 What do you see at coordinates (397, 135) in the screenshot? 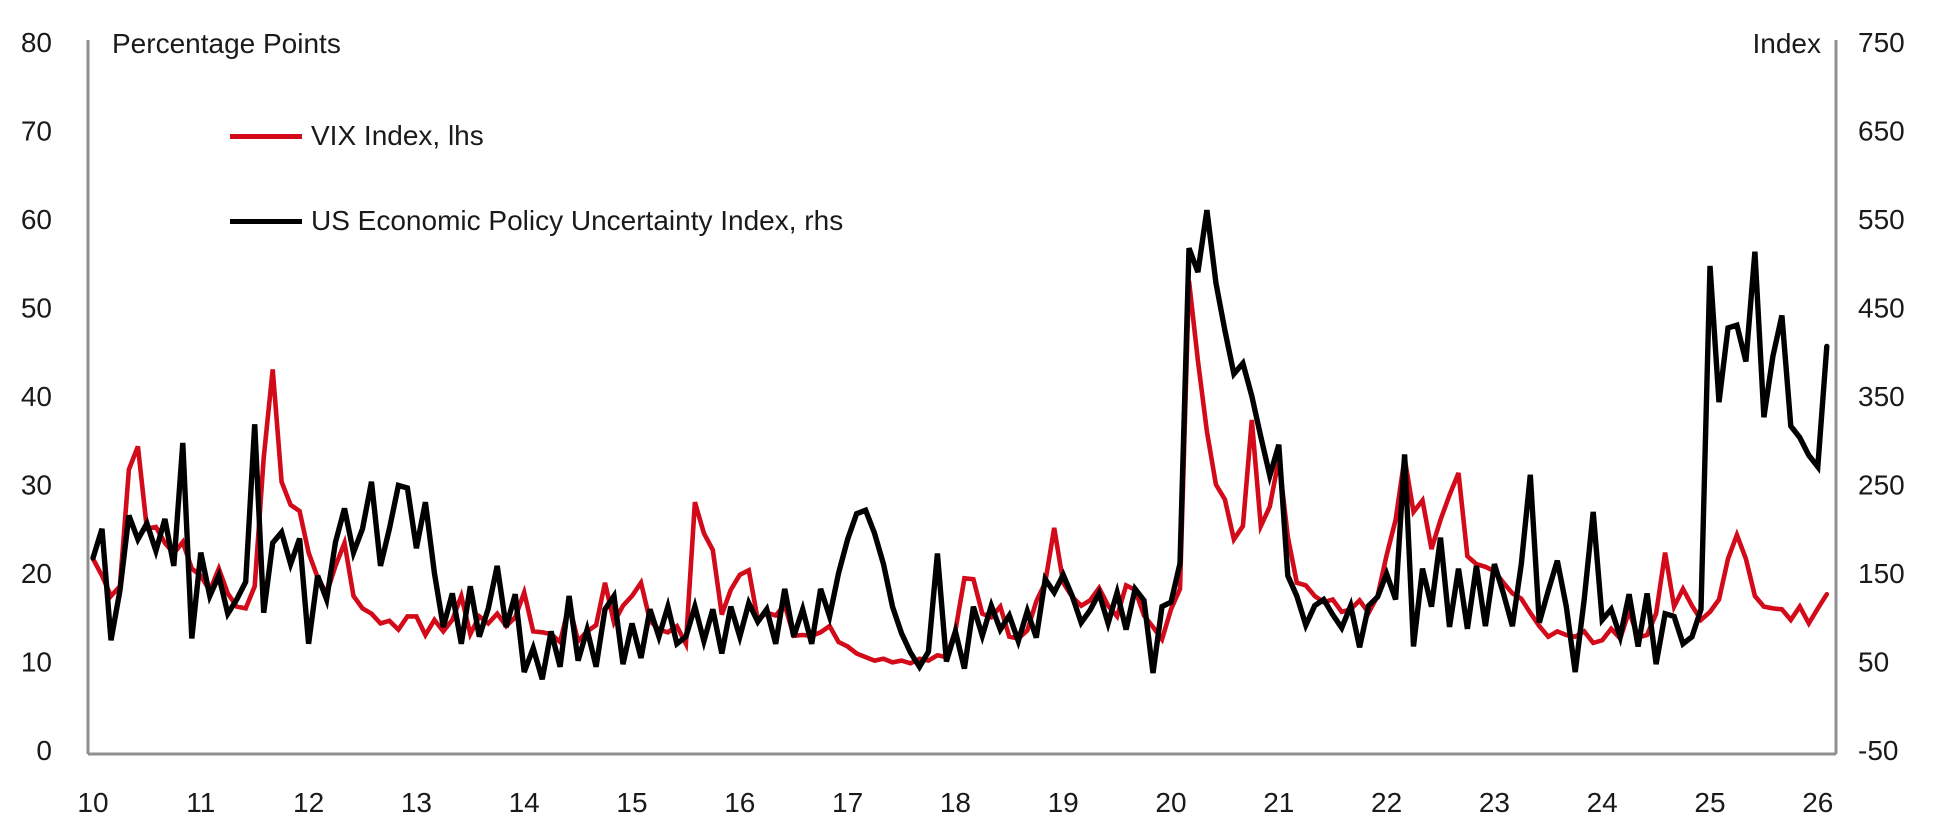
I see `vix-legend-label: VIX Index, lhs` at bounding box center [397, 135].